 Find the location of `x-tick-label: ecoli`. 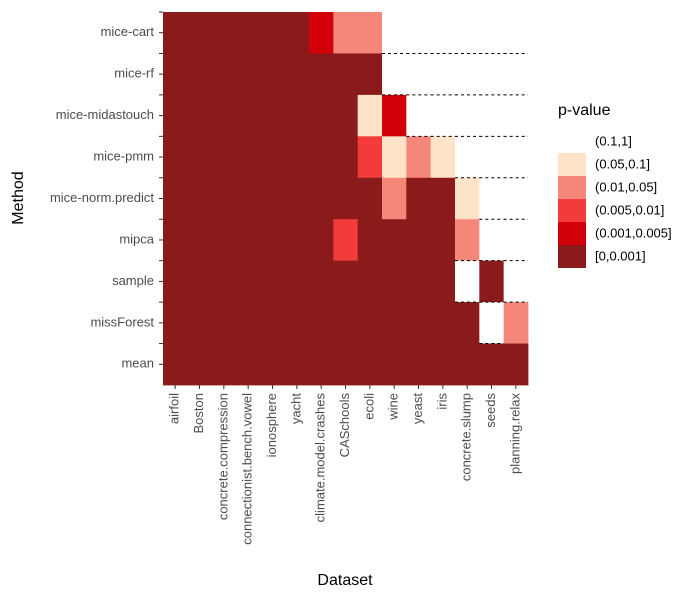

x-tick-label: ecoli is located at coordinates (368, 406).